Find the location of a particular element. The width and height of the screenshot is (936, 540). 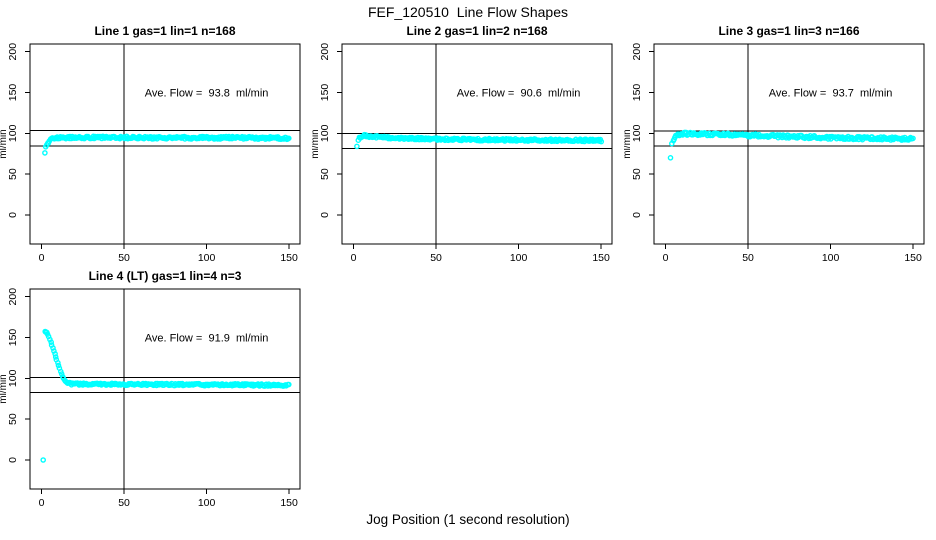

panel-title: Line 3 gas=1 lin=3 n=166 is located at coordinates (788, 31).